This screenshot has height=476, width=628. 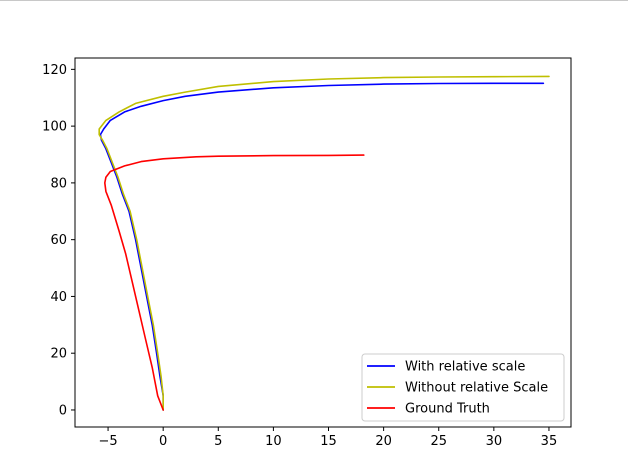 What do you see at coordinates (54, 70) in the screenshot?
I see `y-tick-label: 120` at bounding box center [54, 70].